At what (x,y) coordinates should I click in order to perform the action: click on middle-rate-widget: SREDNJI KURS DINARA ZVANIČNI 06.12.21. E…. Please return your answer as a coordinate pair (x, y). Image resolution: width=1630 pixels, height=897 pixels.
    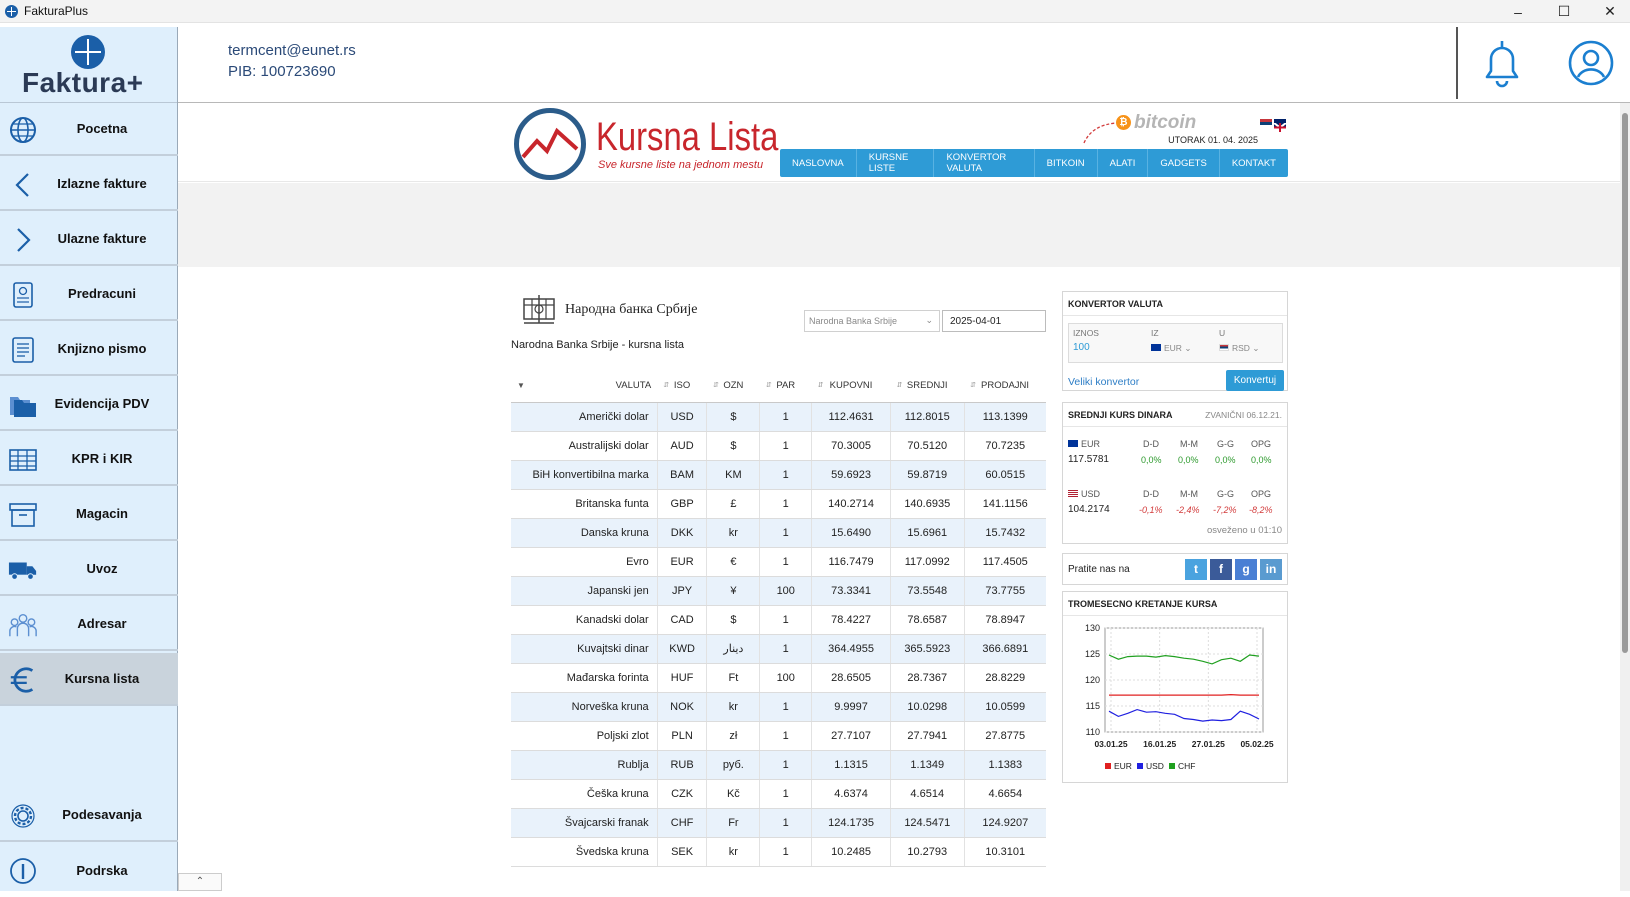
    Looking at the image, I should click on (1175, 473).